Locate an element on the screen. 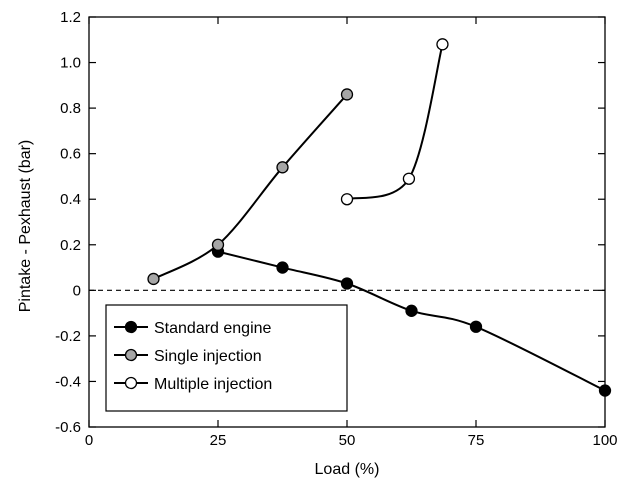 The image size is (629, 481). y-tick-label: 0.4 is located at coordinates (70, 199).